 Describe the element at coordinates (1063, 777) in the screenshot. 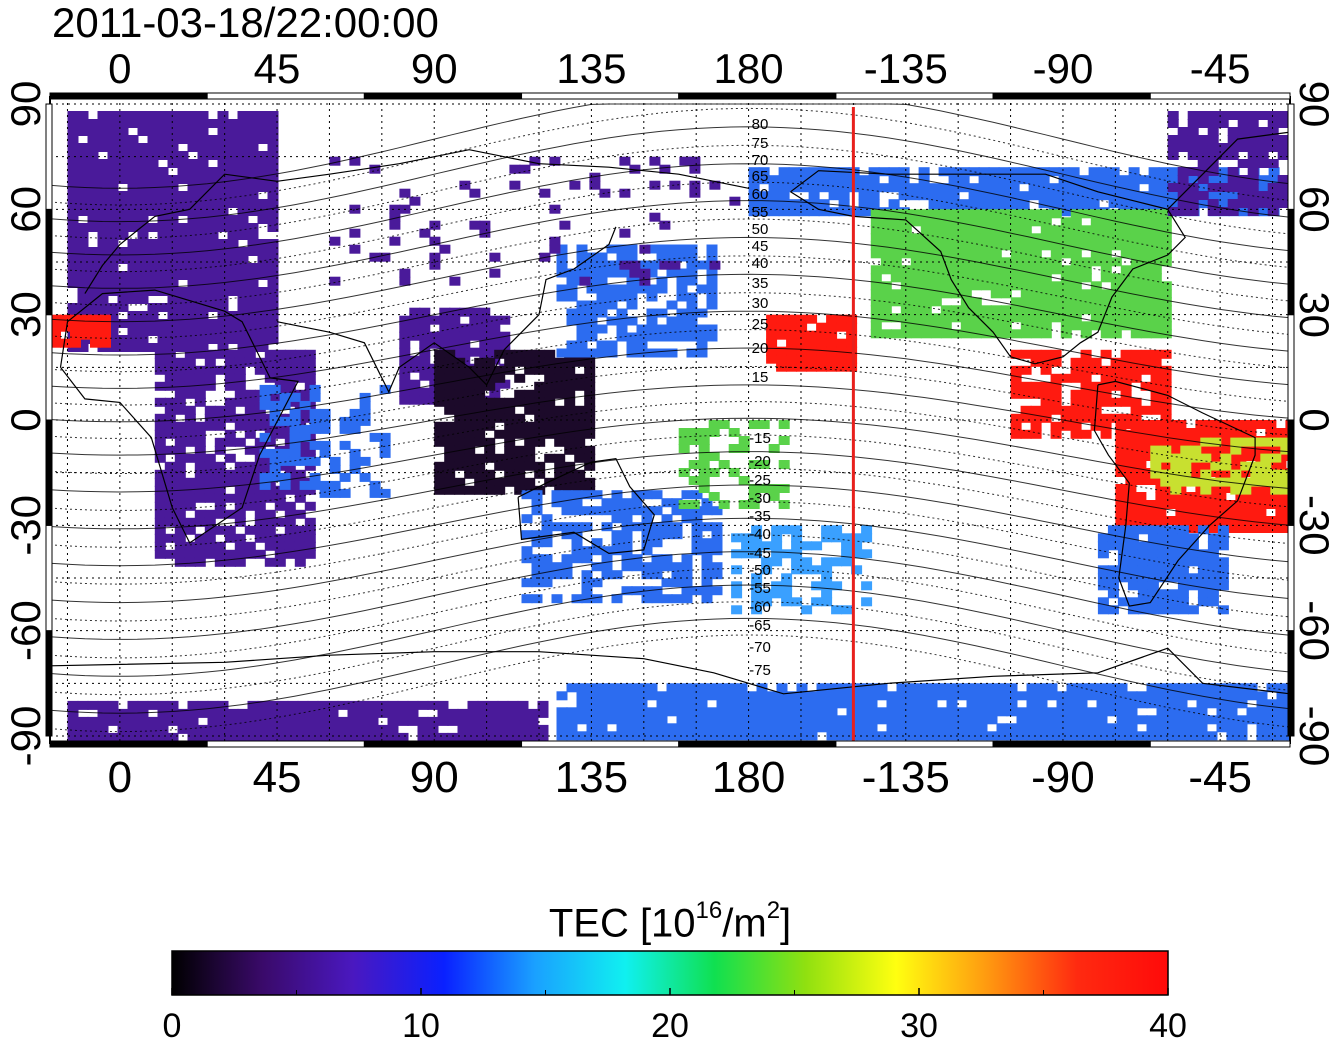

I see `lon-tick-bottom-6: -90` at that location.